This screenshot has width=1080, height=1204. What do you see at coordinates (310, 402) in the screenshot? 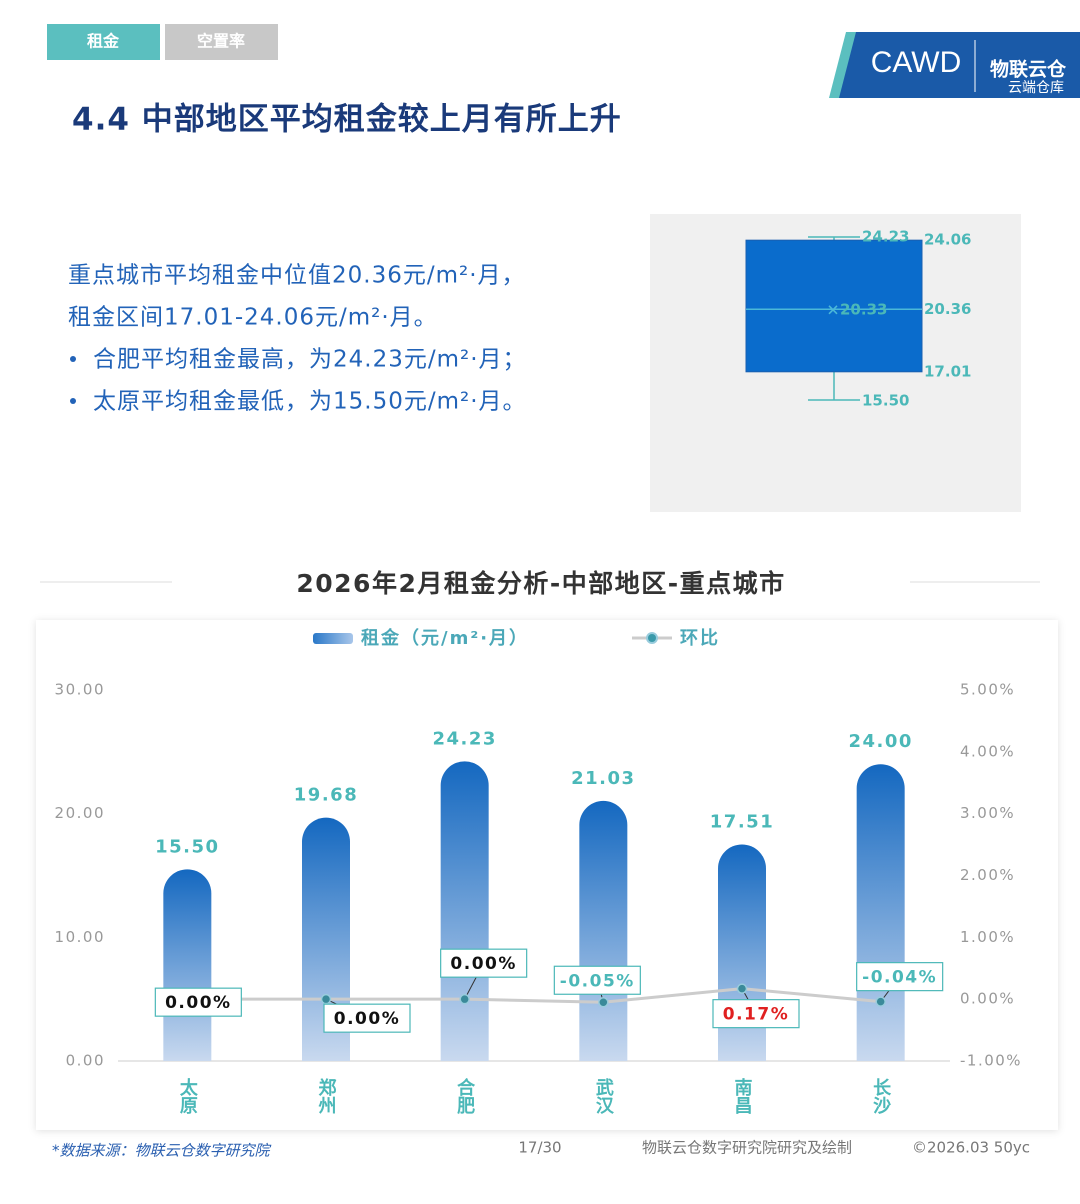
I see `summary-bullet: 太原平均租金最低，为15.50元/m²·月。` at bounding box center [310, 402].